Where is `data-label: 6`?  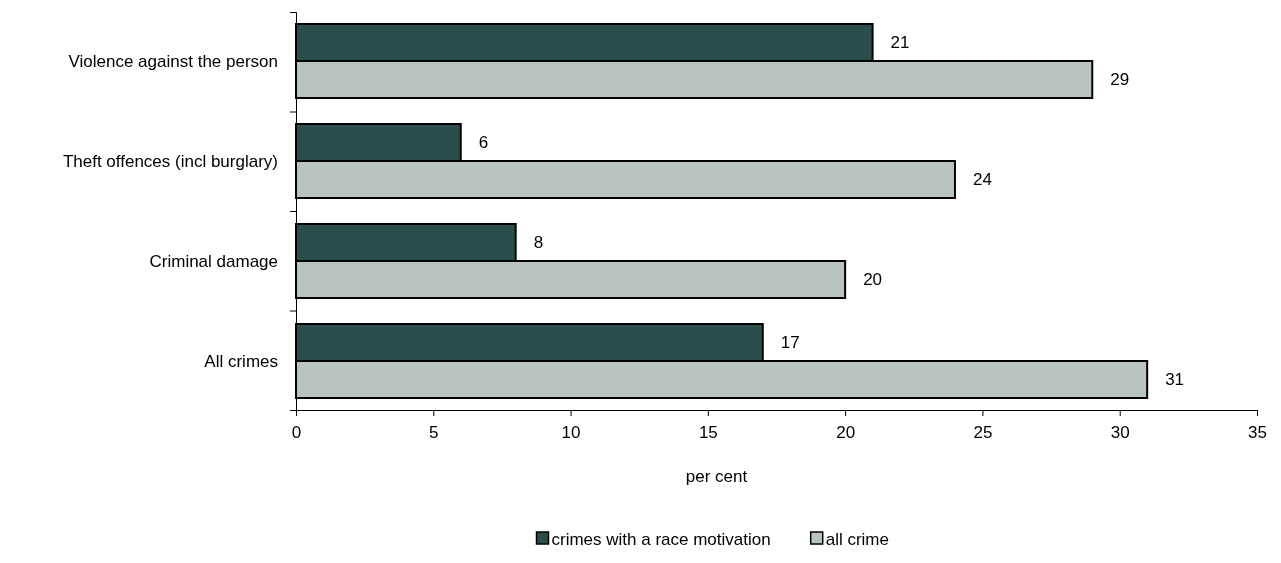 data-label: 6 is located at coordinates (483, 143).